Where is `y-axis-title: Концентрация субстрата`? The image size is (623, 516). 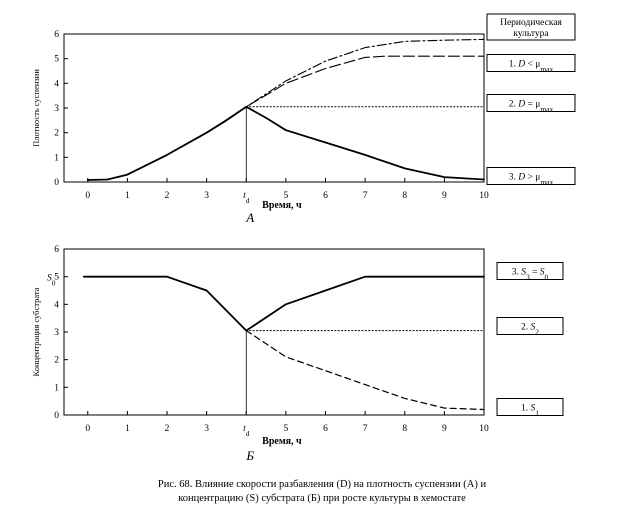 y-axis-title: Концентрация субстрата is located at coordinates (36, 331).